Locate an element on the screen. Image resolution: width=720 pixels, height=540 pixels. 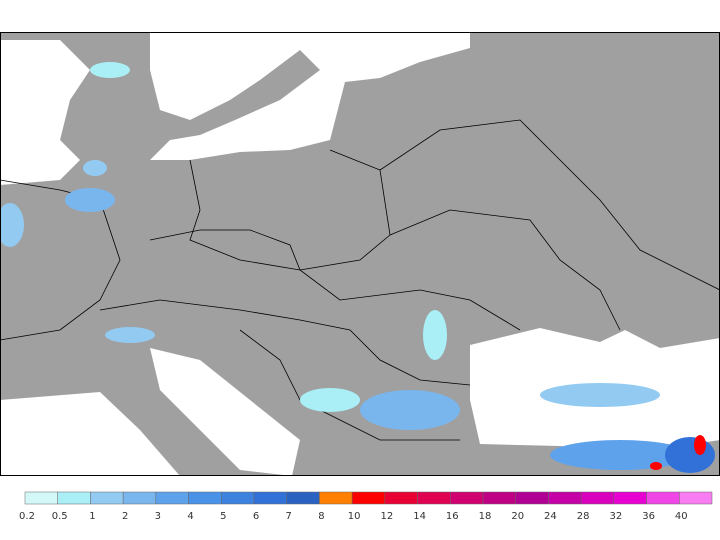
legend-label: 1 is located at coordinates (92, 516).